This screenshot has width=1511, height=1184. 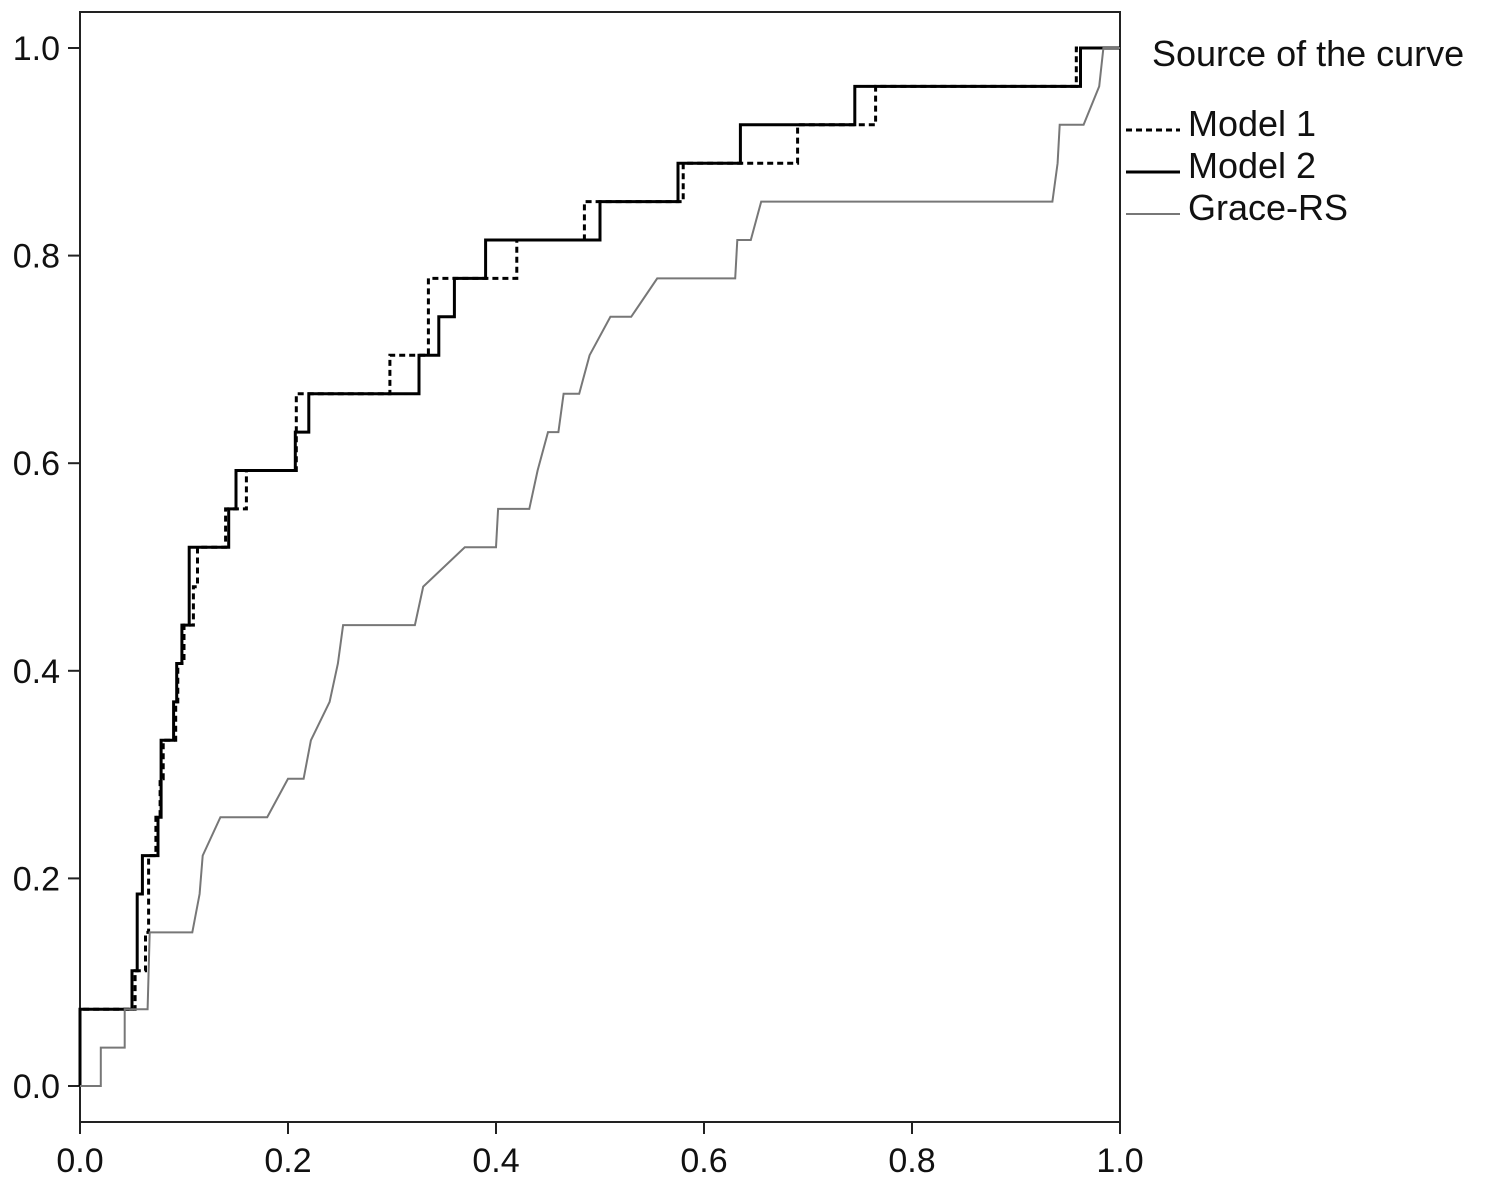 I want to click on x-tick-label: 0.4, so click(x=495, y=1161).